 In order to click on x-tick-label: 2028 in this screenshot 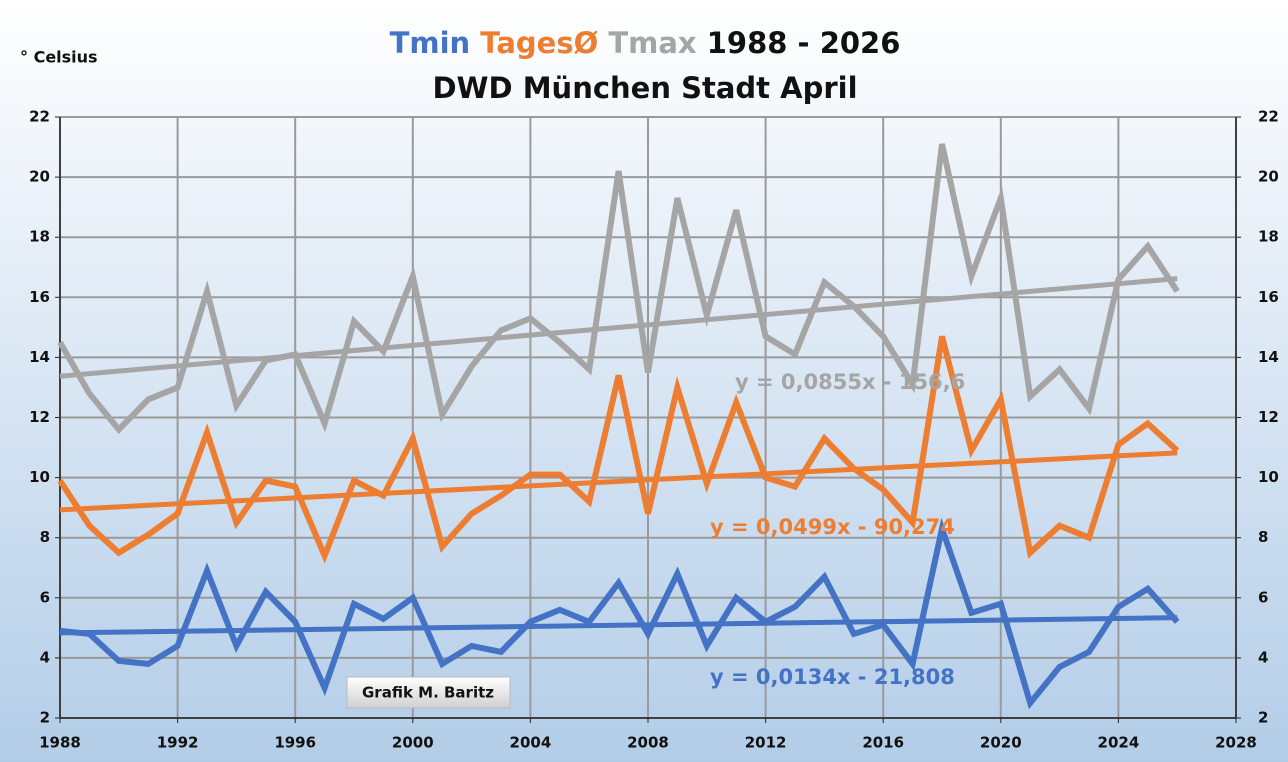, I will do `click(1236, 743)`.